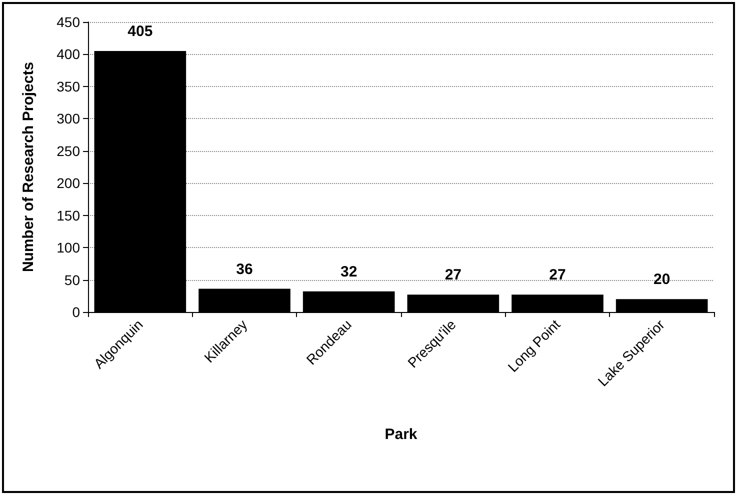  I want to click on data-label: 36, so click(244, 269).